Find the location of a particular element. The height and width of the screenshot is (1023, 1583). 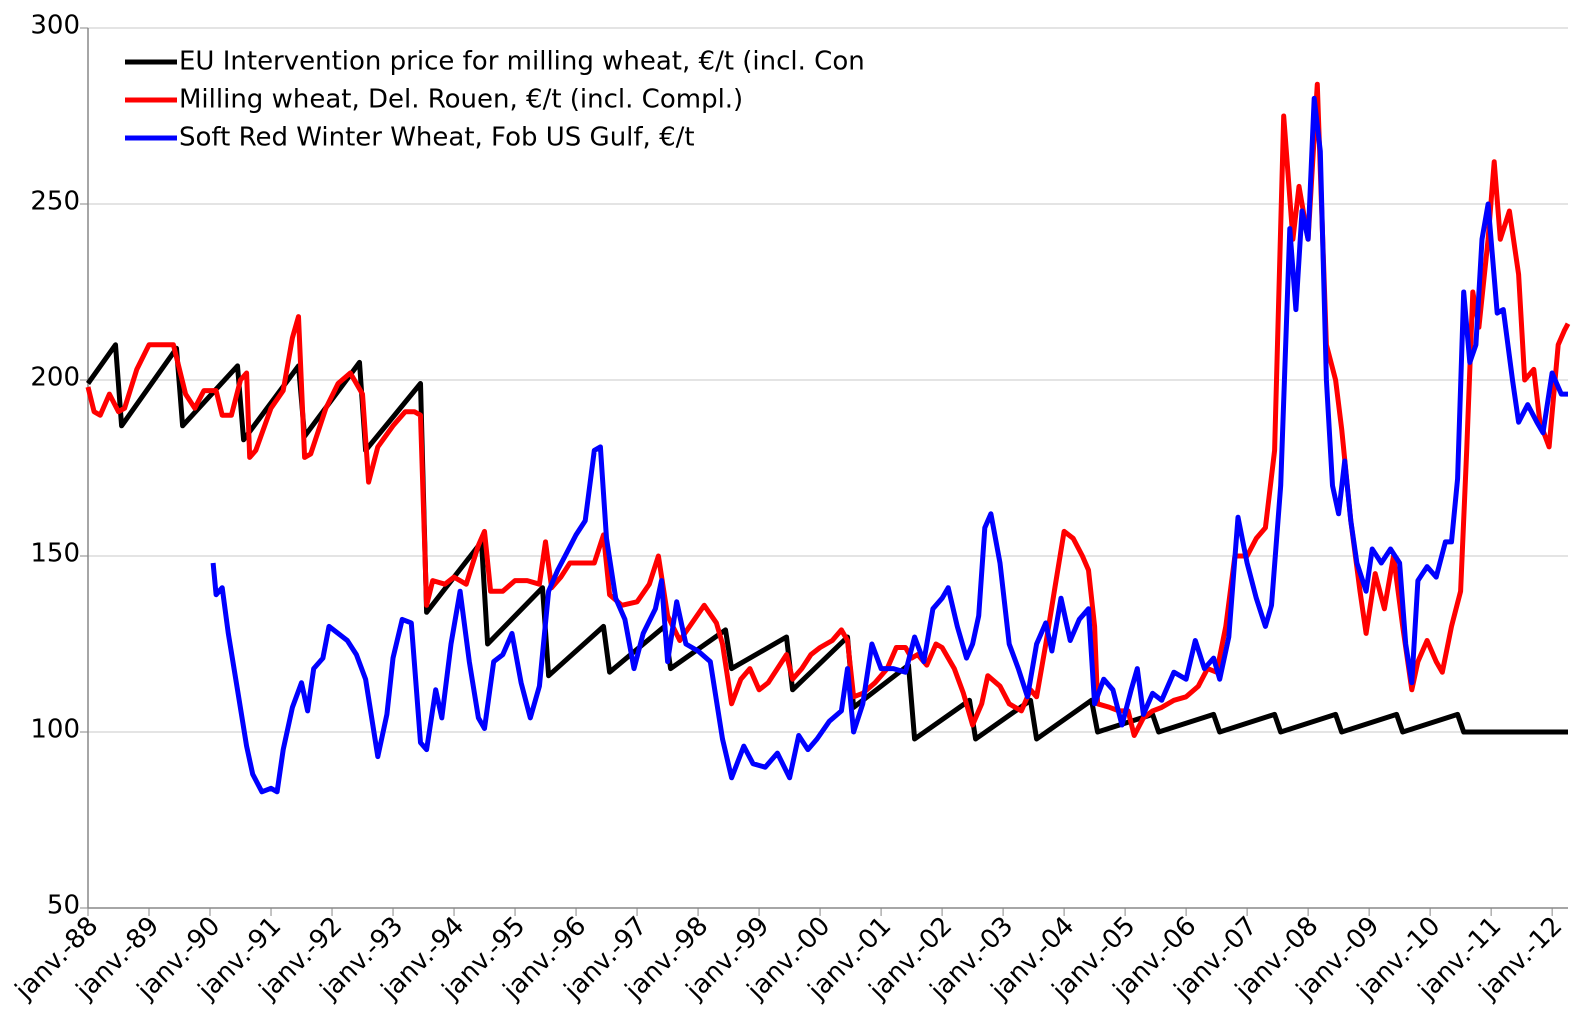

y-tick-label: 150 is located at coordinates (55, 554).